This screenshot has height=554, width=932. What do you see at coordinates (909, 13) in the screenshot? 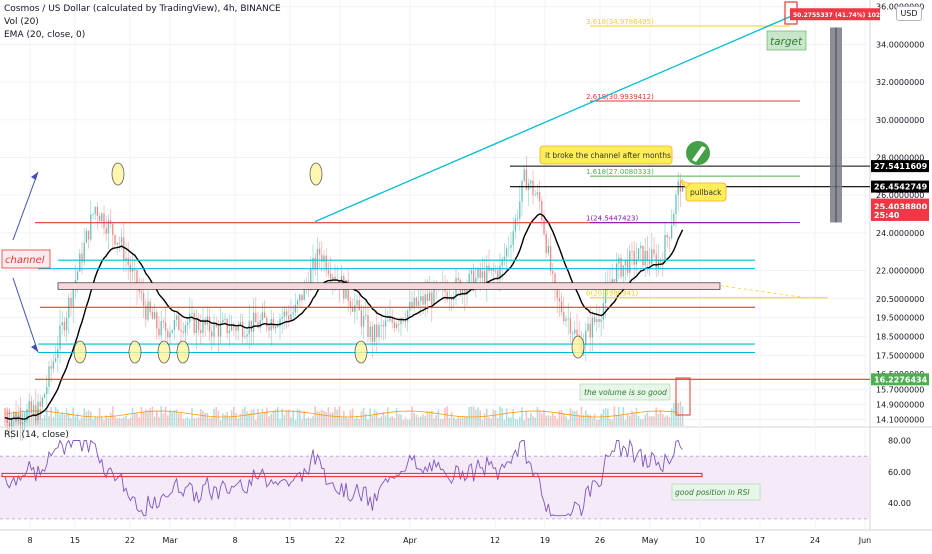
I see `currency-button: USD` at bounding box center [909, 13].